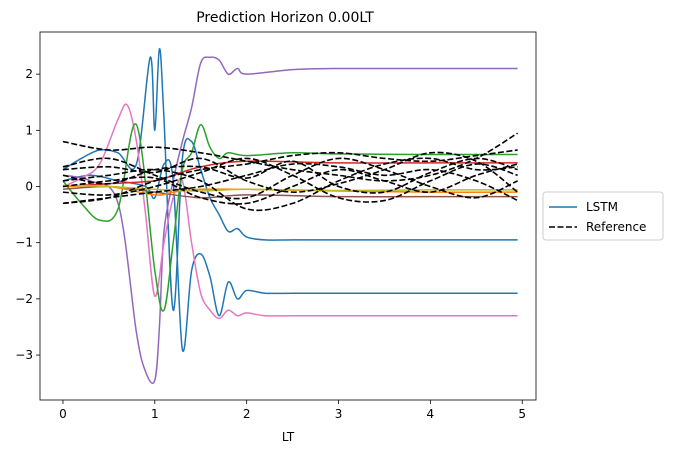  I want to click on x-axis-label: LT, so click(288, 437).